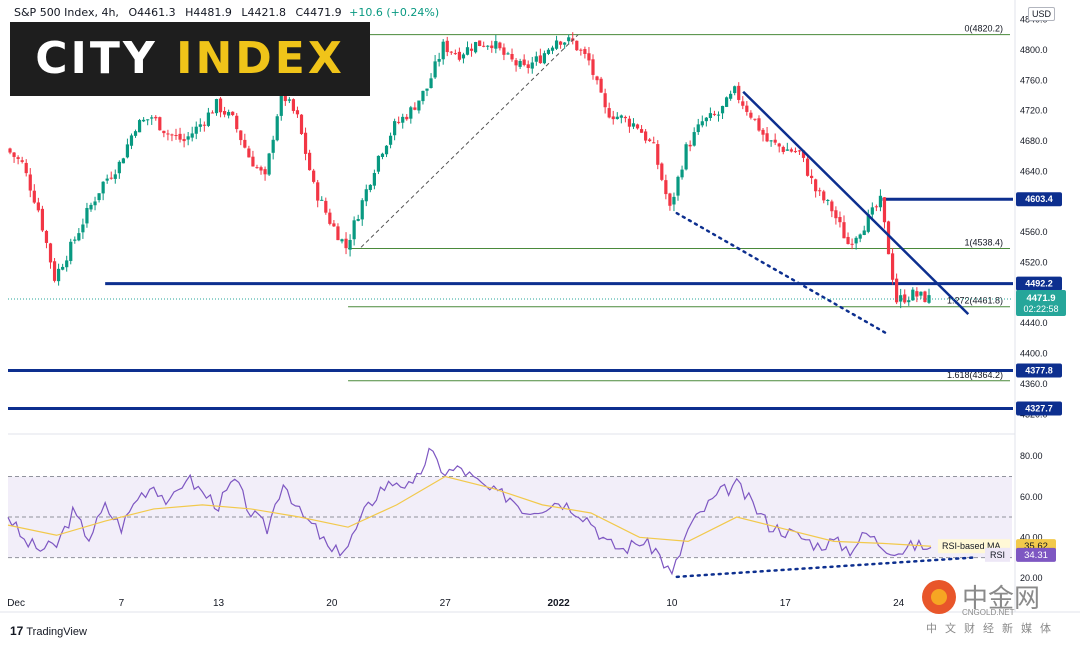 The image size is (1080, 645). Describe the element at coordinates (975, 301) in the screenshot. I see `fib-level-label: 1.272(4461.8)` at that location.